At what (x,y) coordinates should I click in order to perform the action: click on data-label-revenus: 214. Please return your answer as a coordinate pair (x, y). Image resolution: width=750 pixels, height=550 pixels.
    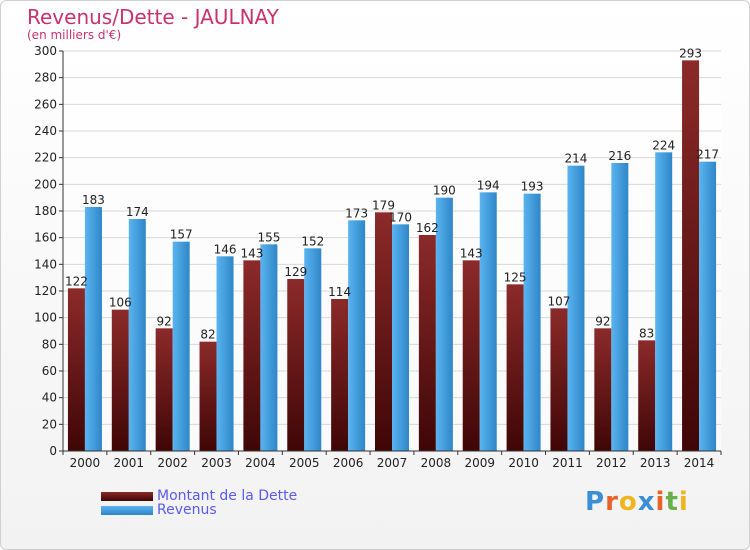
    Looking at the image, I should click on (576, 159).